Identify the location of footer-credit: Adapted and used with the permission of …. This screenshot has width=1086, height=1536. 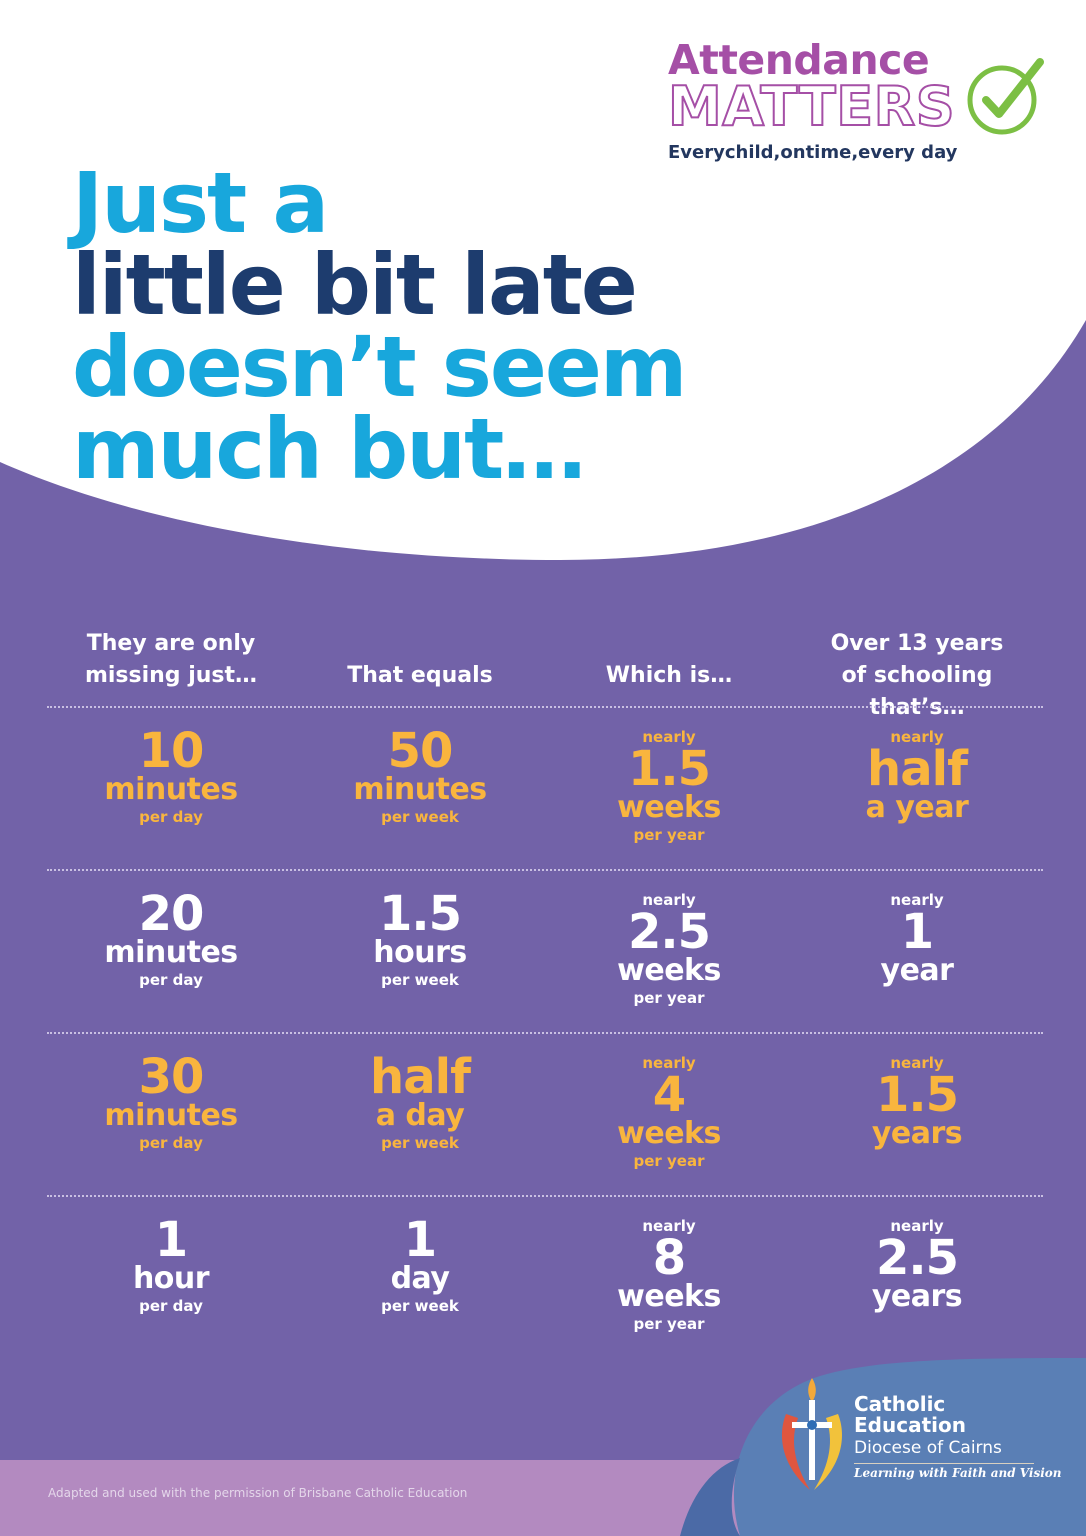
(258, 1493).